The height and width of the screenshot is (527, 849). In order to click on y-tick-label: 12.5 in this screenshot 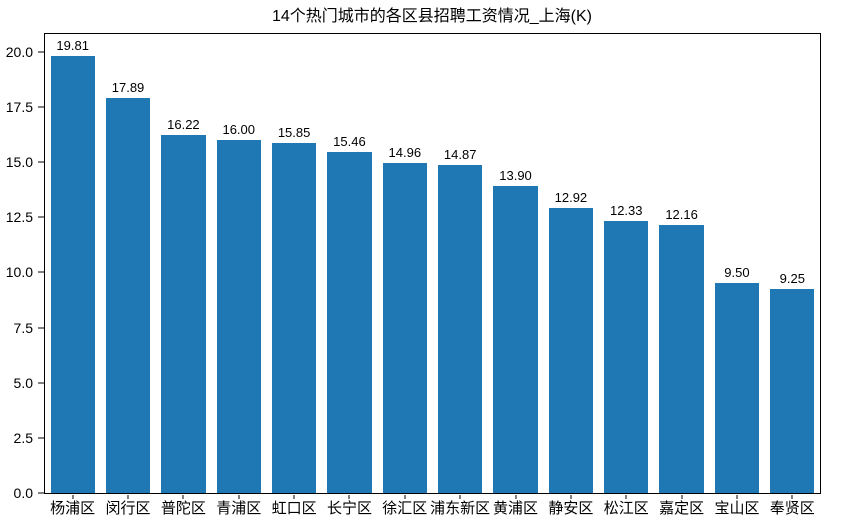, I will do `click(19, 217)`.